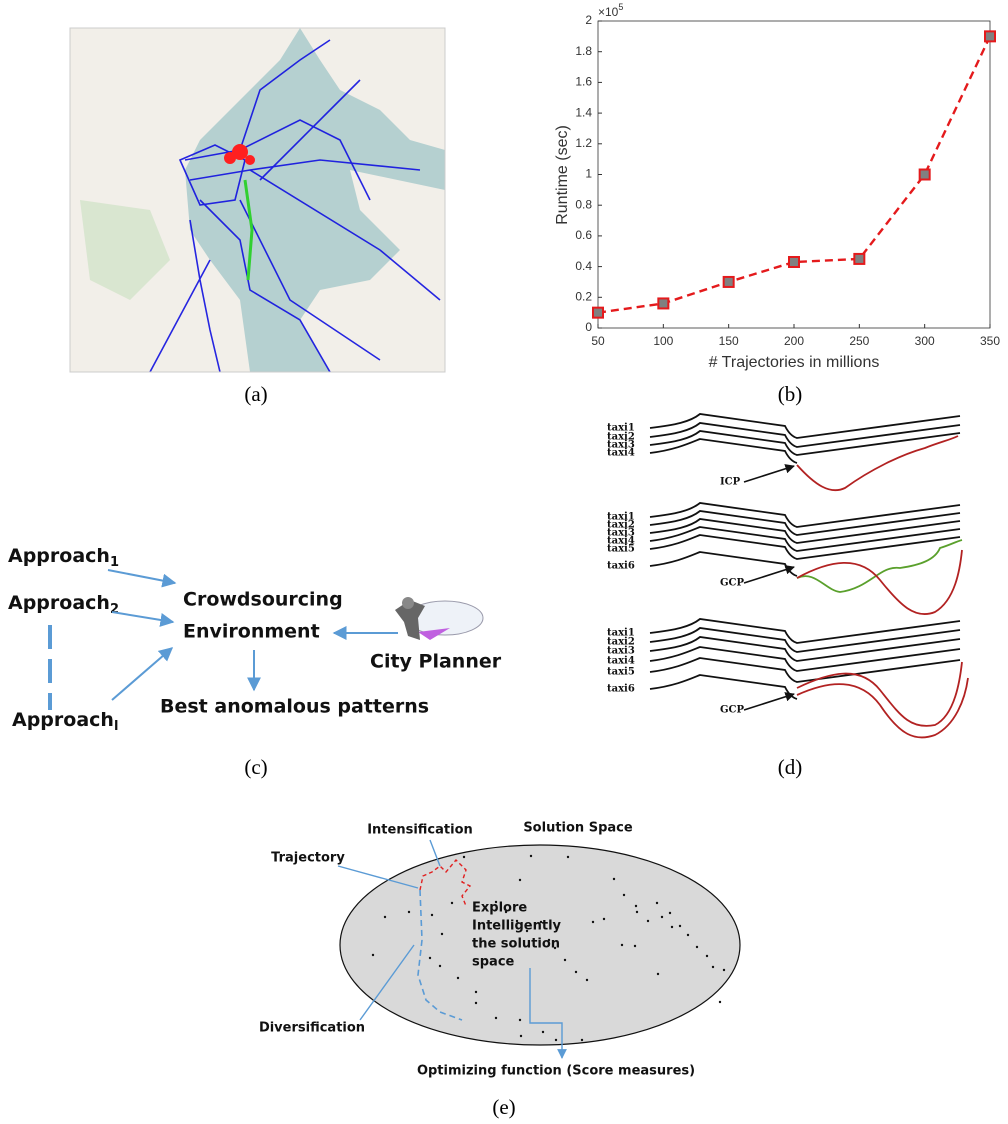 The image size is (1008, 1124). I want to click on x-tick-label: 250, so click(859, 341).